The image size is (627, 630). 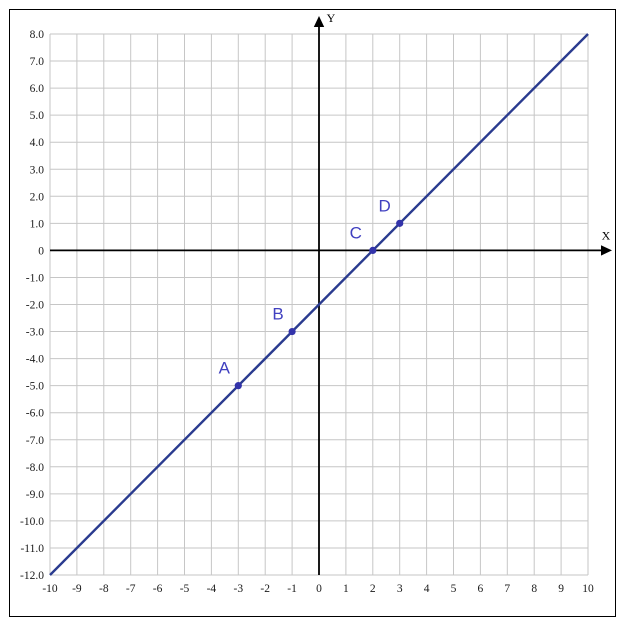 I want to click on point-label-d: D, so click(x=385, y=205).